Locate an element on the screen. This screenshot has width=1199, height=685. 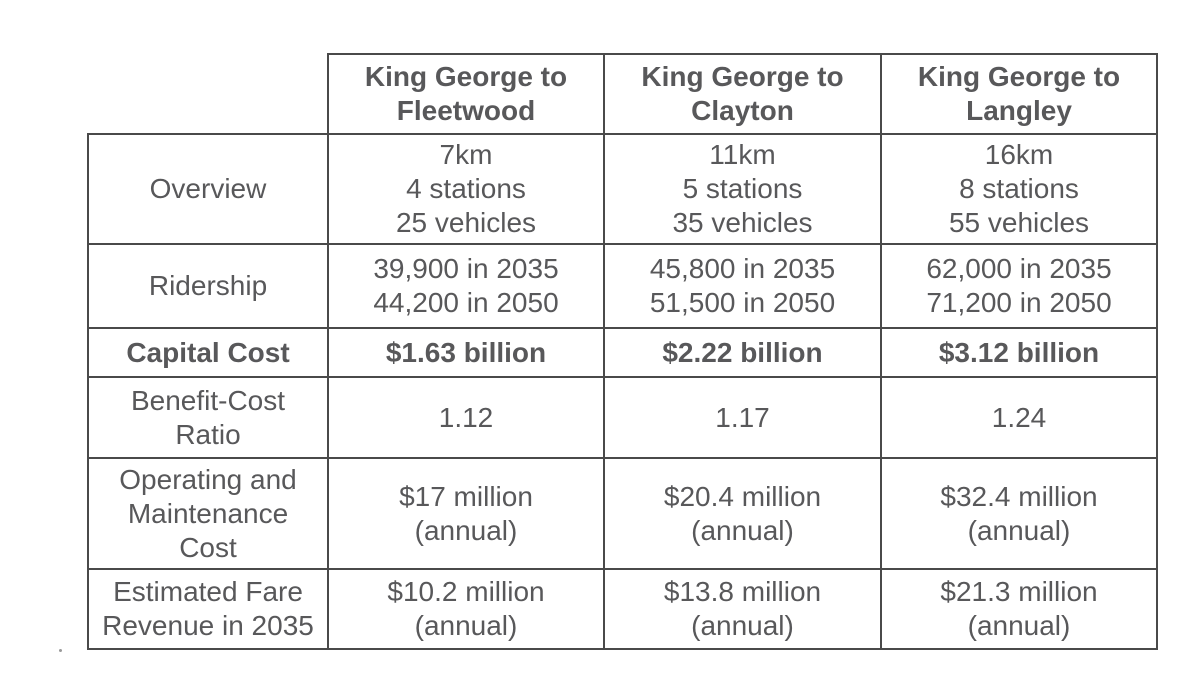
cell-benefit-cost-ratio-fleetwood: 1.12 is located at coordinates (466, 417).